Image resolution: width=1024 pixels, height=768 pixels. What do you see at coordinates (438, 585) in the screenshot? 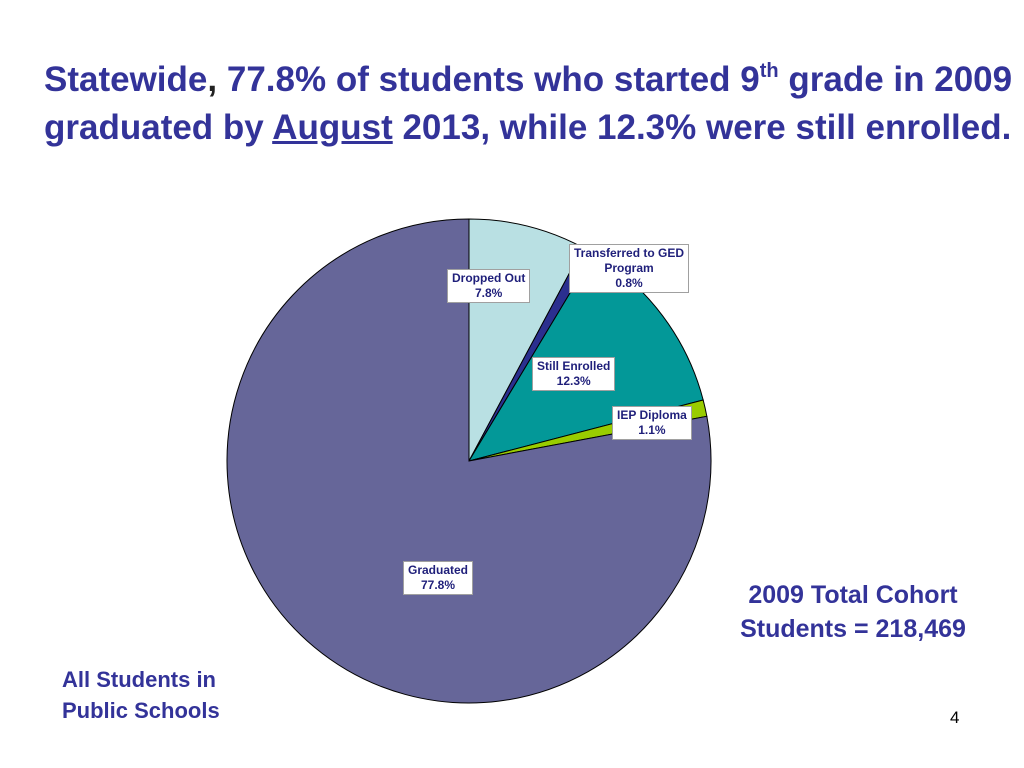
I see `label-graduated-value: 77.8%` at bounding box center [438, 585].